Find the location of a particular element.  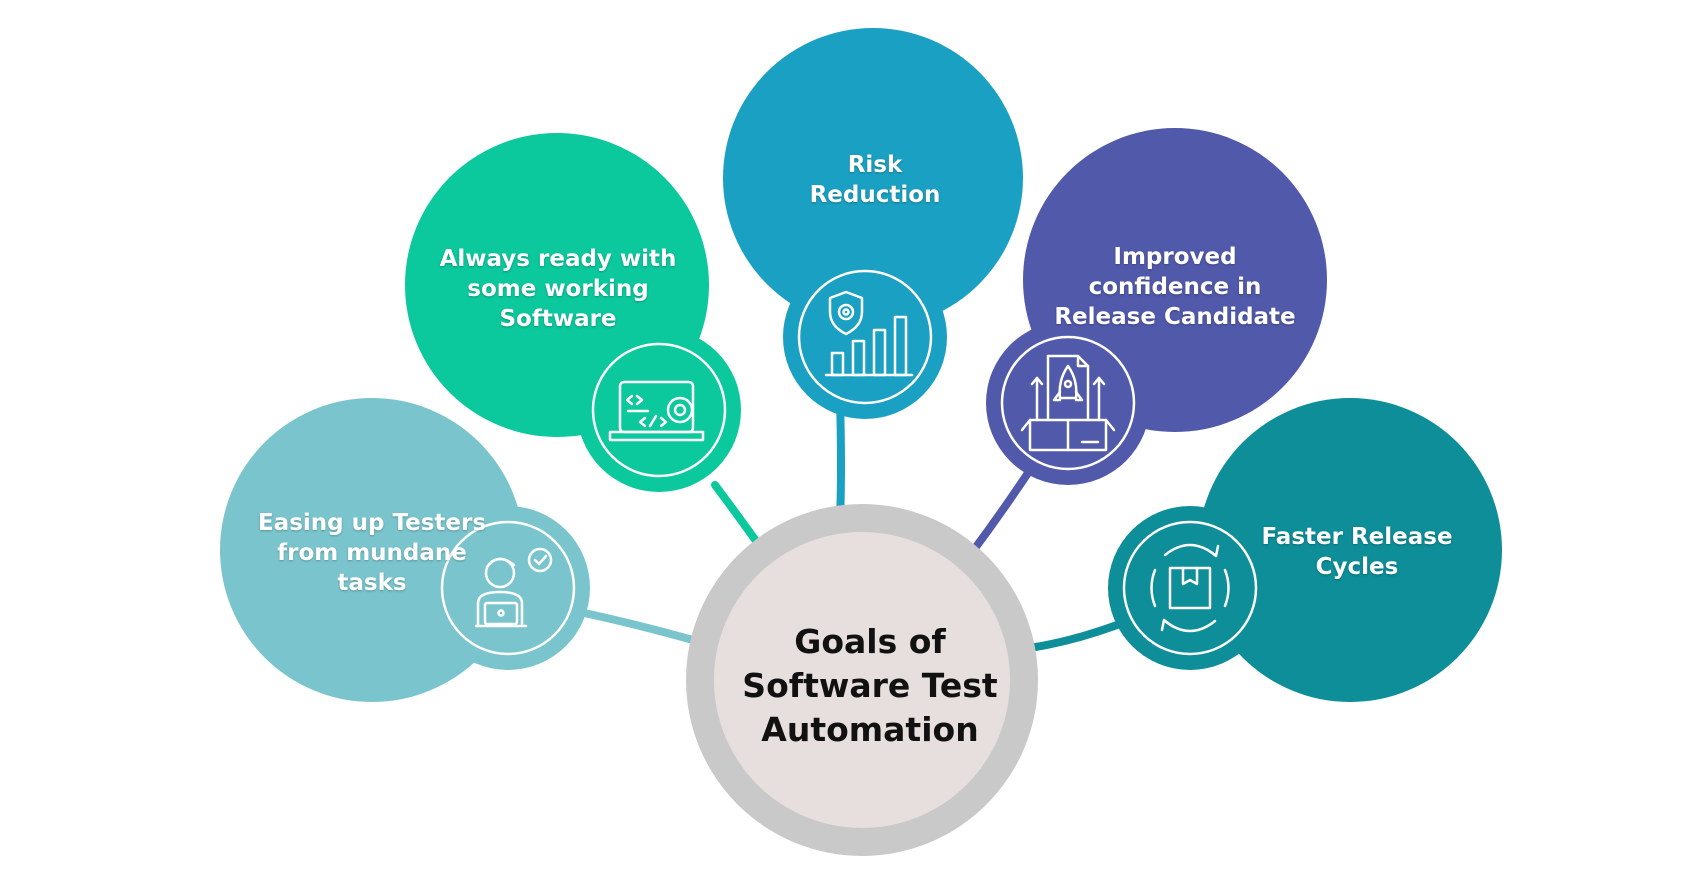

icon-badge-faster-release is located at coordinates (1190, 588).